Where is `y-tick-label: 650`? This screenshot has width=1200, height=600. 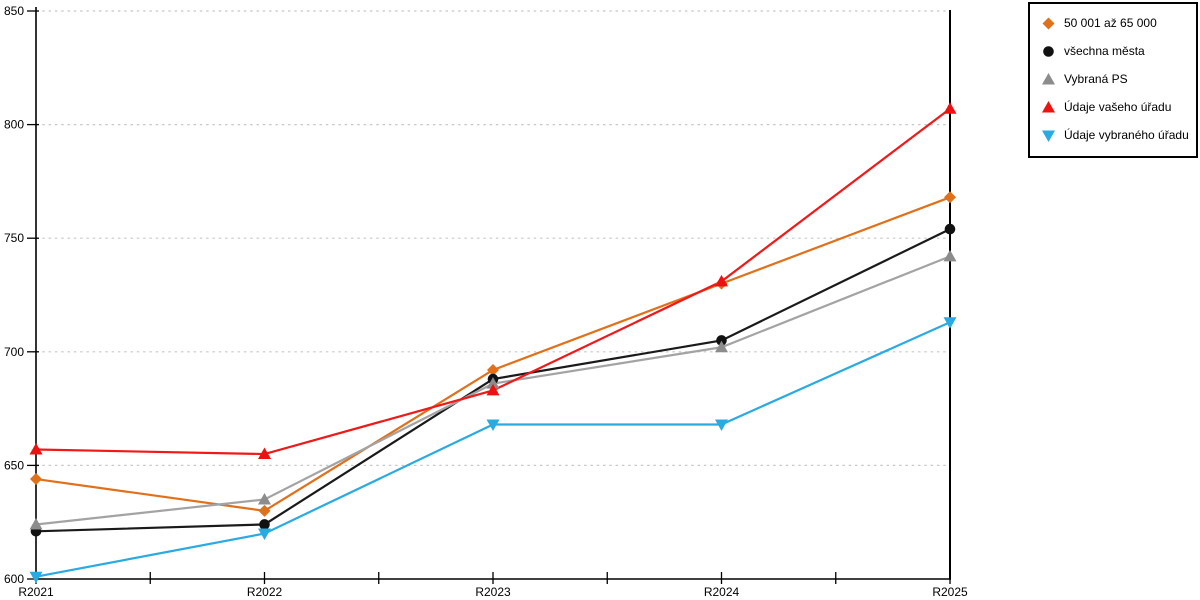 y-tick-label: 650 is located at coordinates (14, 465).